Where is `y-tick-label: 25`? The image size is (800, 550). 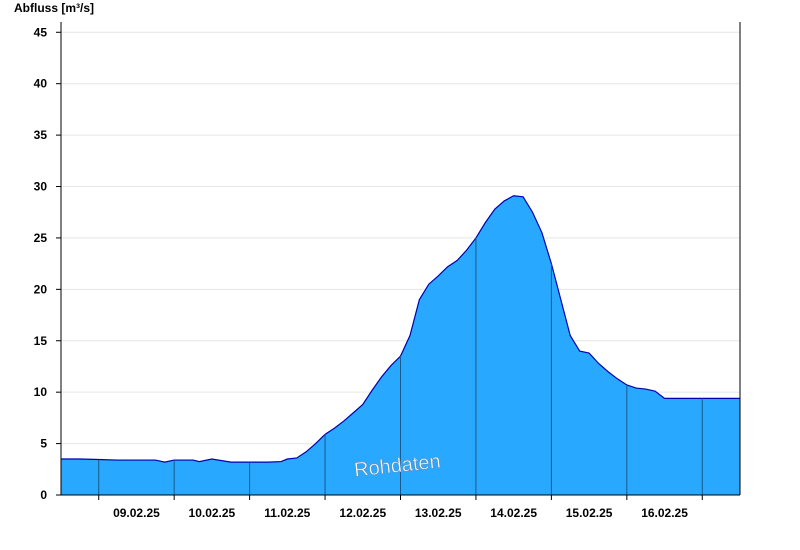
y-tick-label: 25 is located at coordinates (41, 238).